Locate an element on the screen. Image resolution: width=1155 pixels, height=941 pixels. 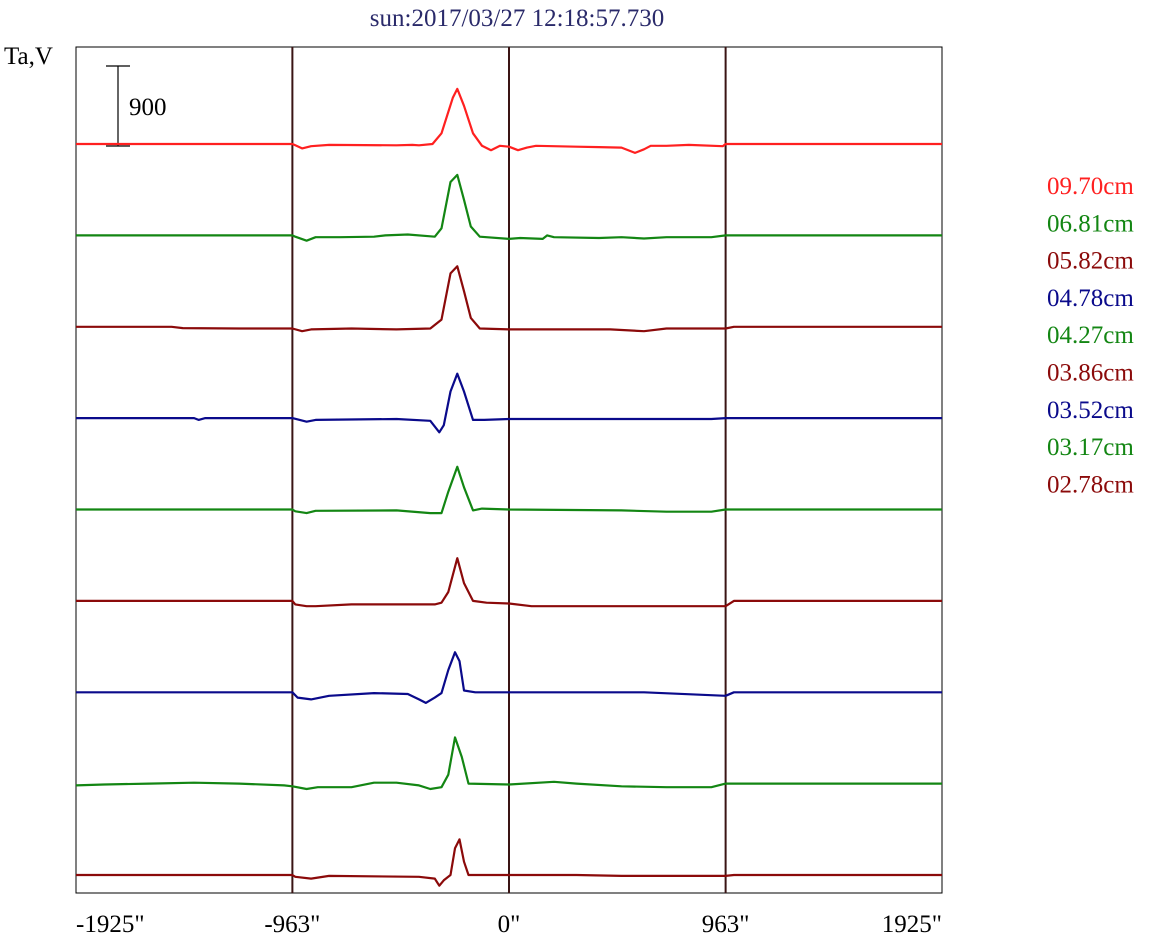
series-line-04.78cm is located at coordinates (509, 403).